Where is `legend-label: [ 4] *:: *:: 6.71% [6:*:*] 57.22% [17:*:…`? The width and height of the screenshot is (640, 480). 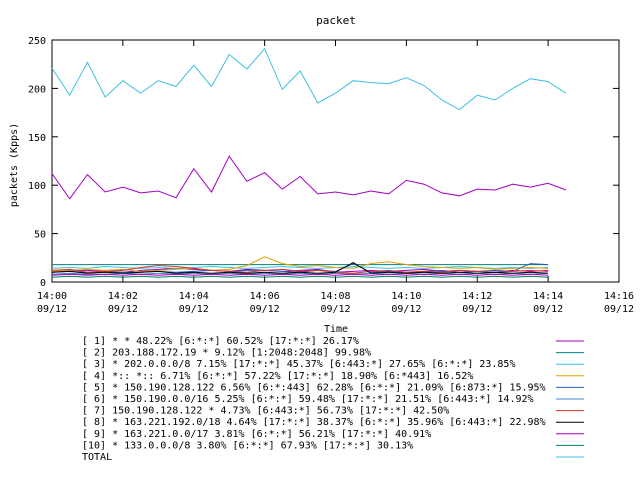 legend-label: [ 4] *:: *:: 6.71% [6:*:*] 57.22% [17:*:… is located at coordinates (277, 376).